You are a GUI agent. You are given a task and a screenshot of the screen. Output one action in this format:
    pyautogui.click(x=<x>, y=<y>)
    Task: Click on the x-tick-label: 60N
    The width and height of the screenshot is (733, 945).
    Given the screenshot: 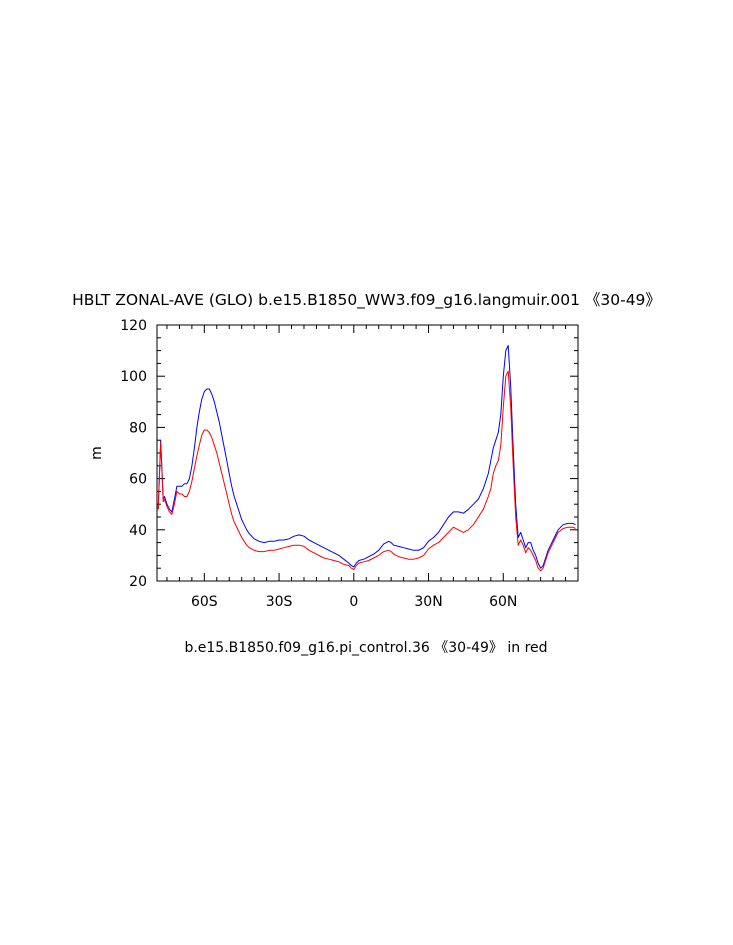 What is the action you would take?
    pyautogui.click(x=503, y=602)
    